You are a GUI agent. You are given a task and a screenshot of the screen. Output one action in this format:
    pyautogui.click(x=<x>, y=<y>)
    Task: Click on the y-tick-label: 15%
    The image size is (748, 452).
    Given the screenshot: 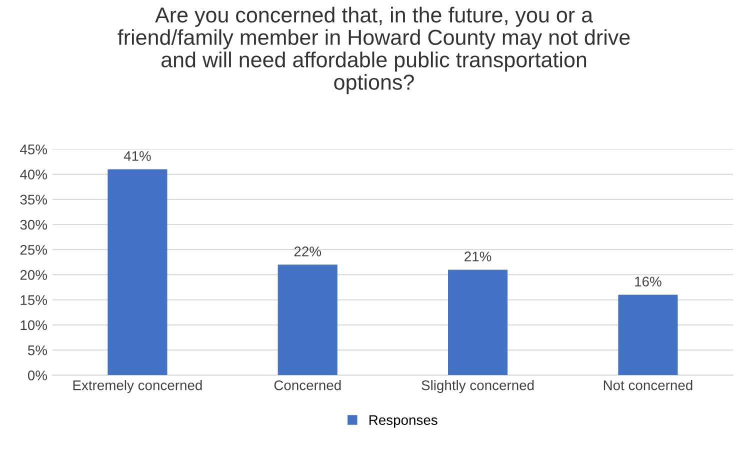 What is the action you would take?
    pyautogui.click(x=34, y=300)
    